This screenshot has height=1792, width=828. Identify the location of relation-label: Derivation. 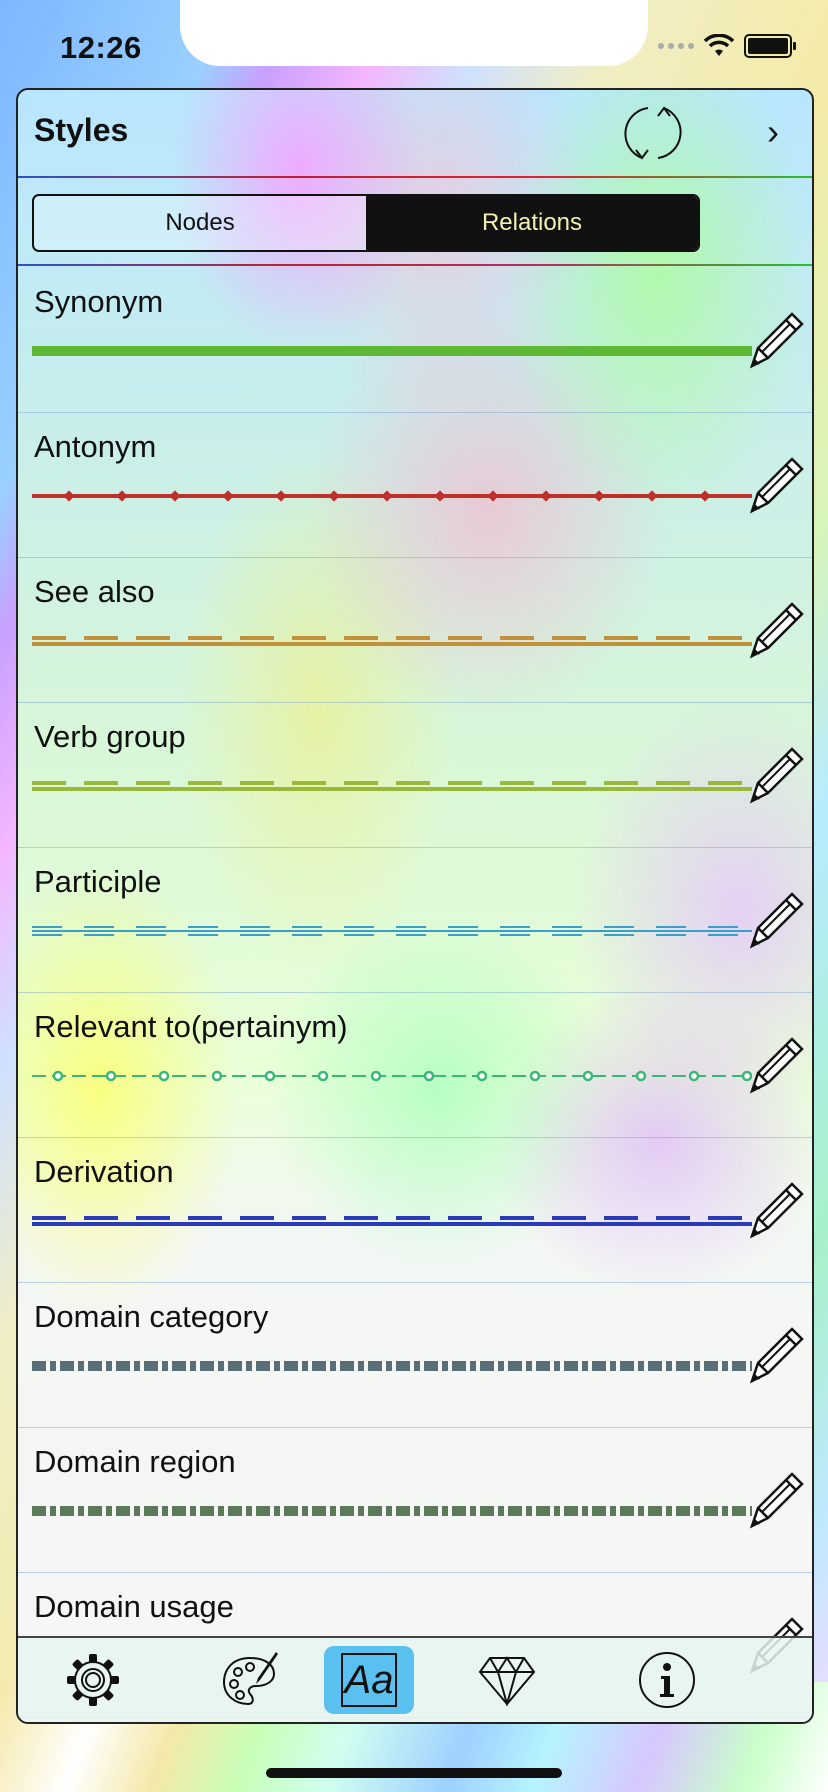
(104, 1171).